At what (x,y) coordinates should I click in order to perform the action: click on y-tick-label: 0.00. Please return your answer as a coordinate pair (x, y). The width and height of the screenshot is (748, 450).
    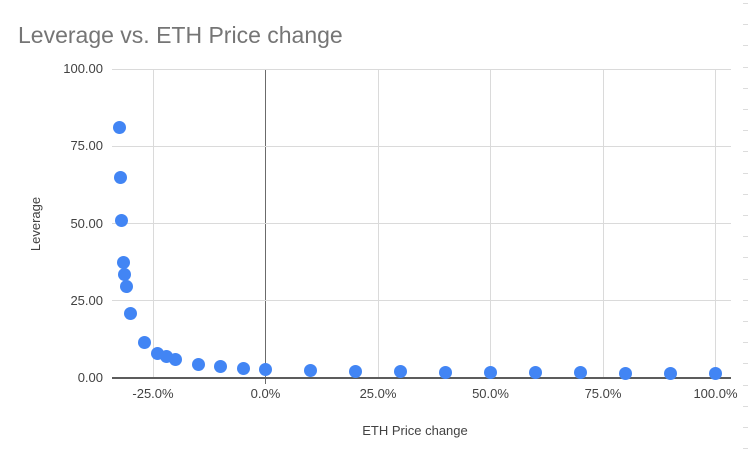
    Looking at the image, I should click on (90, 377).